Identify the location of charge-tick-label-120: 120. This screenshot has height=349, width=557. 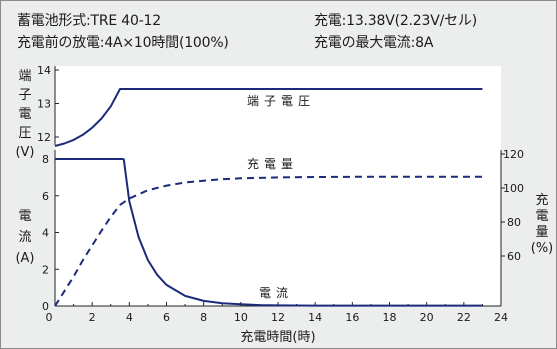
(513, 154).